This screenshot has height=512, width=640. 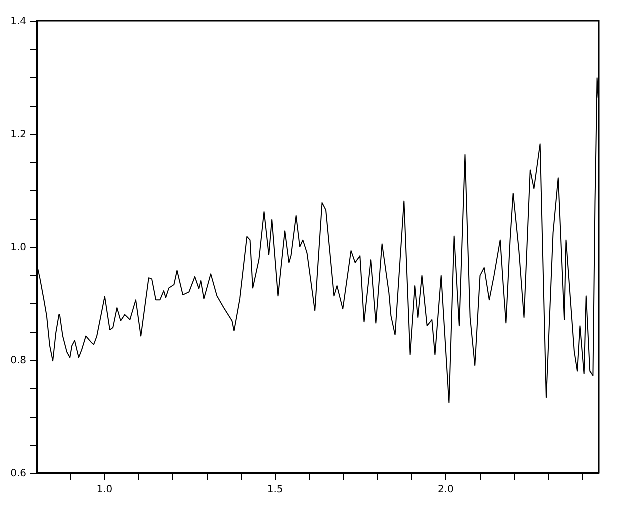 What do you see at coordinates (18, 135) in the screenshot?
I see `y-tick-label: 1.2` at bounding box center [18, 135].